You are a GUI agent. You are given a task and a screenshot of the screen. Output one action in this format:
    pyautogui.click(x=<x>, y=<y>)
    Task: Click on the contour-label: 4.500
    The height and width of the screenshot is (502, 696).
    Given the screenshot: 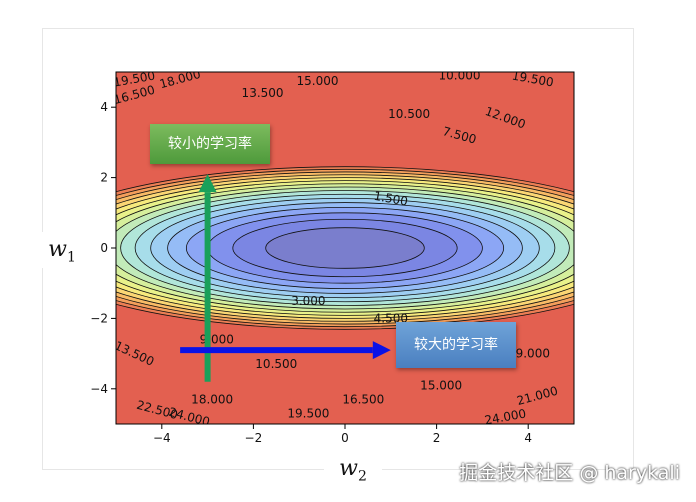 What is the action you would take?
    pyautogui.click(x=391, y=318)
    